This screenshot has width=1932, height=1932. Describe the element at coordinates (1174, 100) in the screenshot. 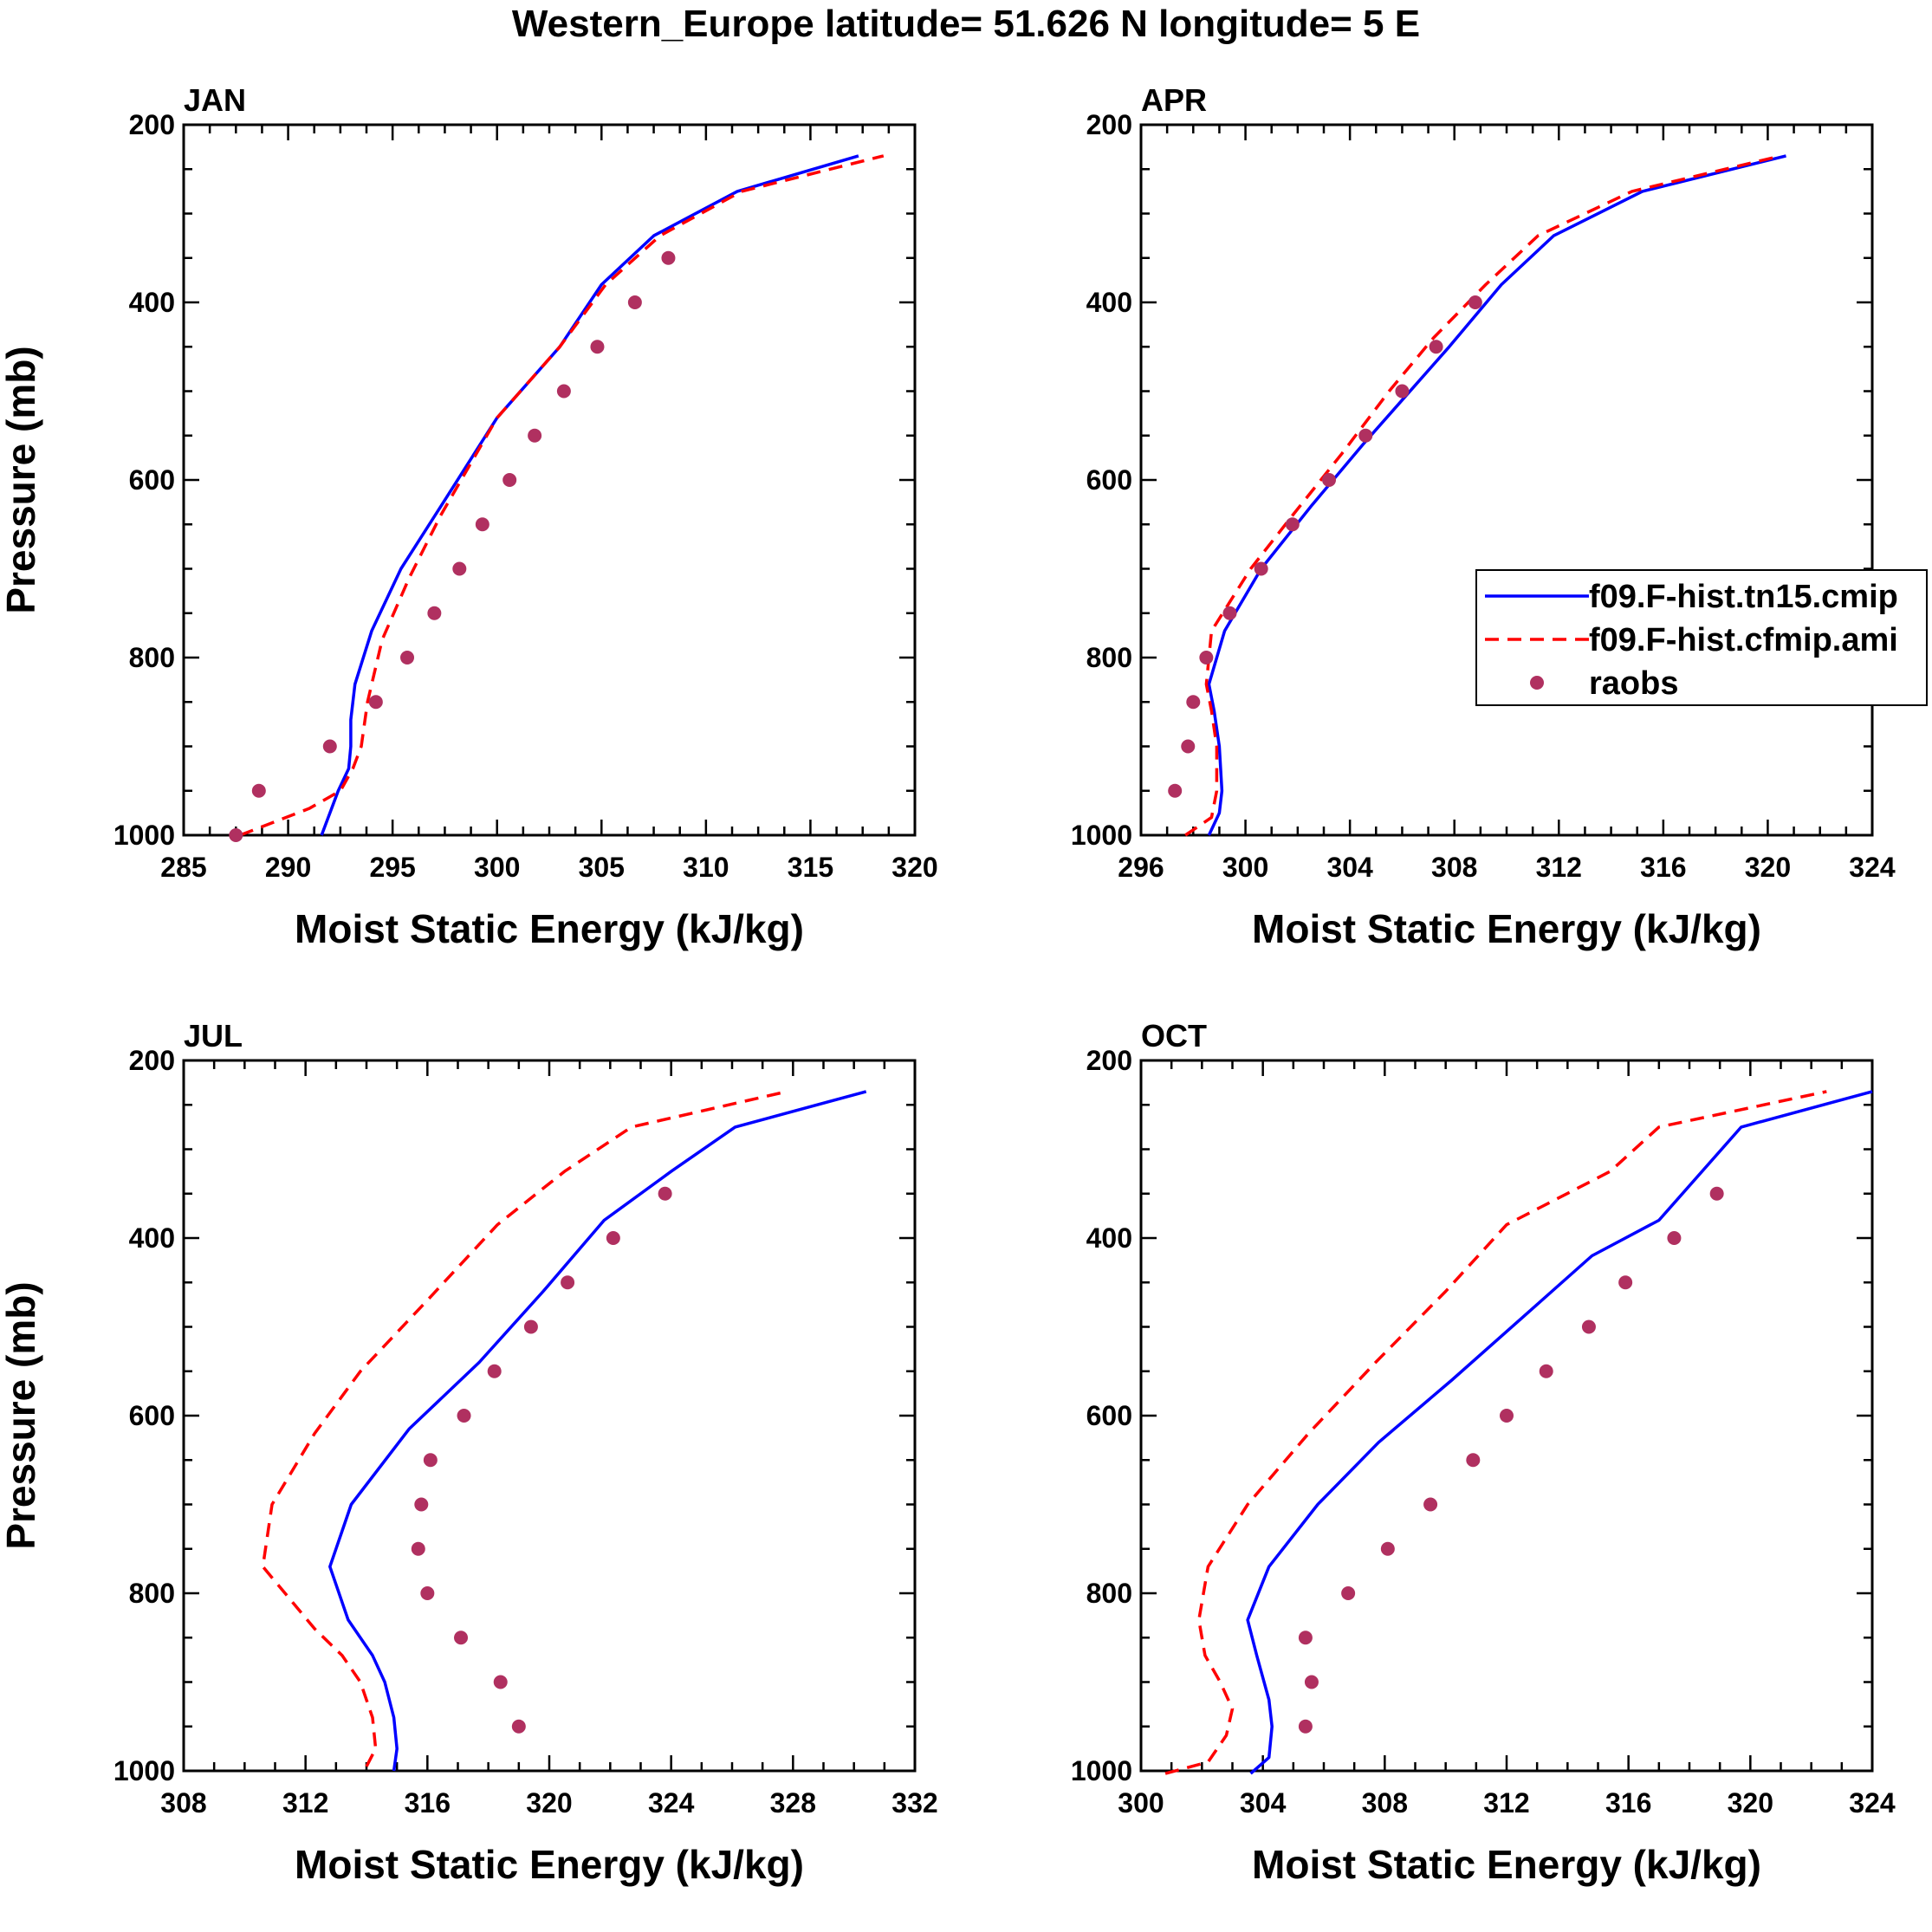

I see `panel-title: APR` at that location.